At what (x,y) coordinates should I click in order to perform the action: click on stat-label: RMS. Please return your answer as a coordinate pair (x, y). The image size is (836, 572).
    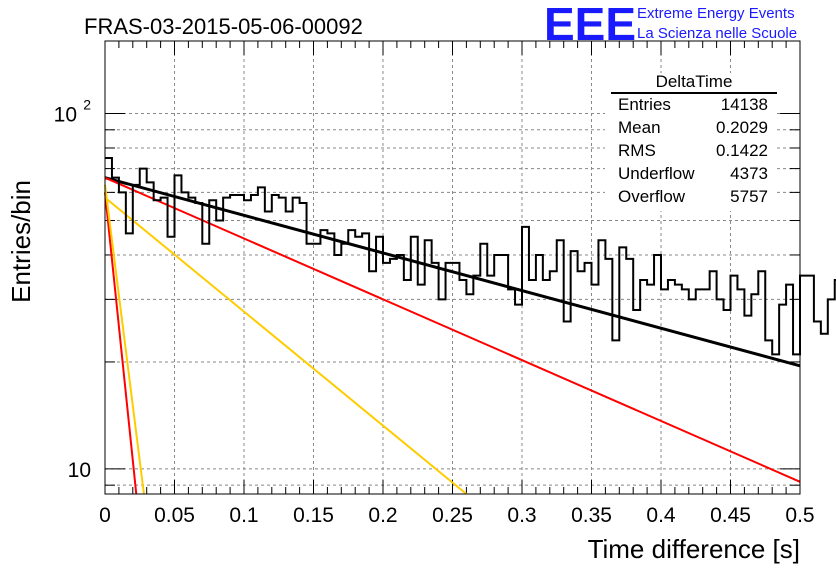
    Looking at the image, I should click on (637, 150).